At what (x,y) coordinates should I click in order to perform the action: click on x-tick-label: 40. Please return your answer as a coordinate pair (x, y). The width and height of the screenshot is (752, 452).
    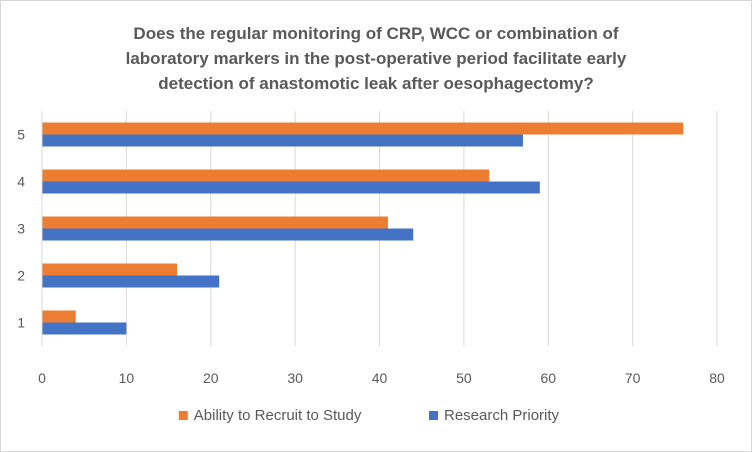
    Looking at the image, I should click on (380, 378).